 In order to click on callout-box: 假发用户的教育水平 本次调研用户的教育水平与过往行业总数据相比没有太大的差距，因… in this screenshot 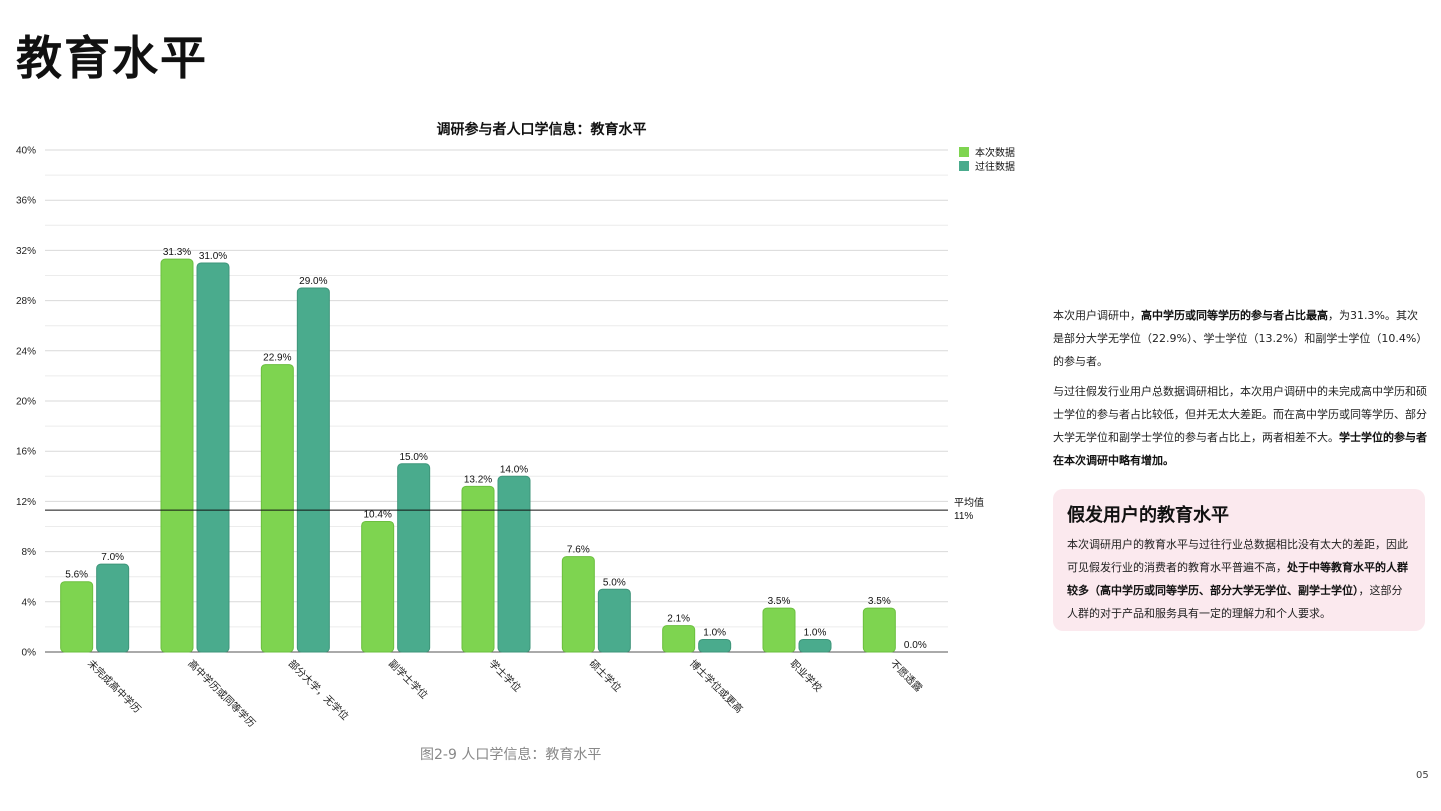, I will do `click(1239, 560)`.